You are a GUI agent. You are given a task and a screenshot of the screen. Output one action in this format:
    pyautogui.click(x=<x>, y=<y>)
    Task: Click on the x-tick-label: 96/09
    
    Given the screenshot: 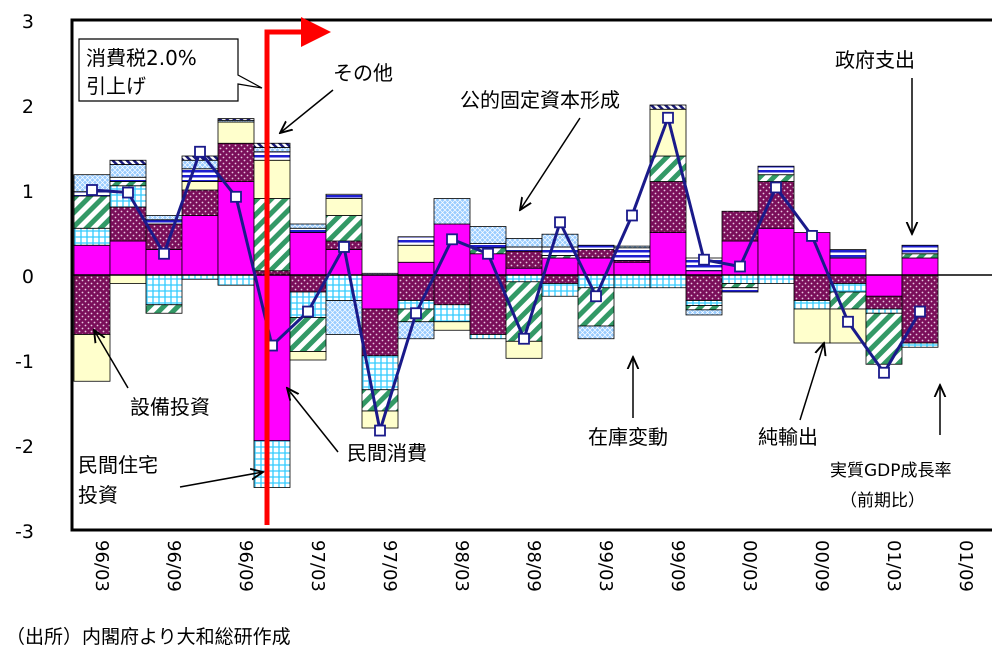 What is the action you would take?
    pyautogui.click(x=245, y=566)
    